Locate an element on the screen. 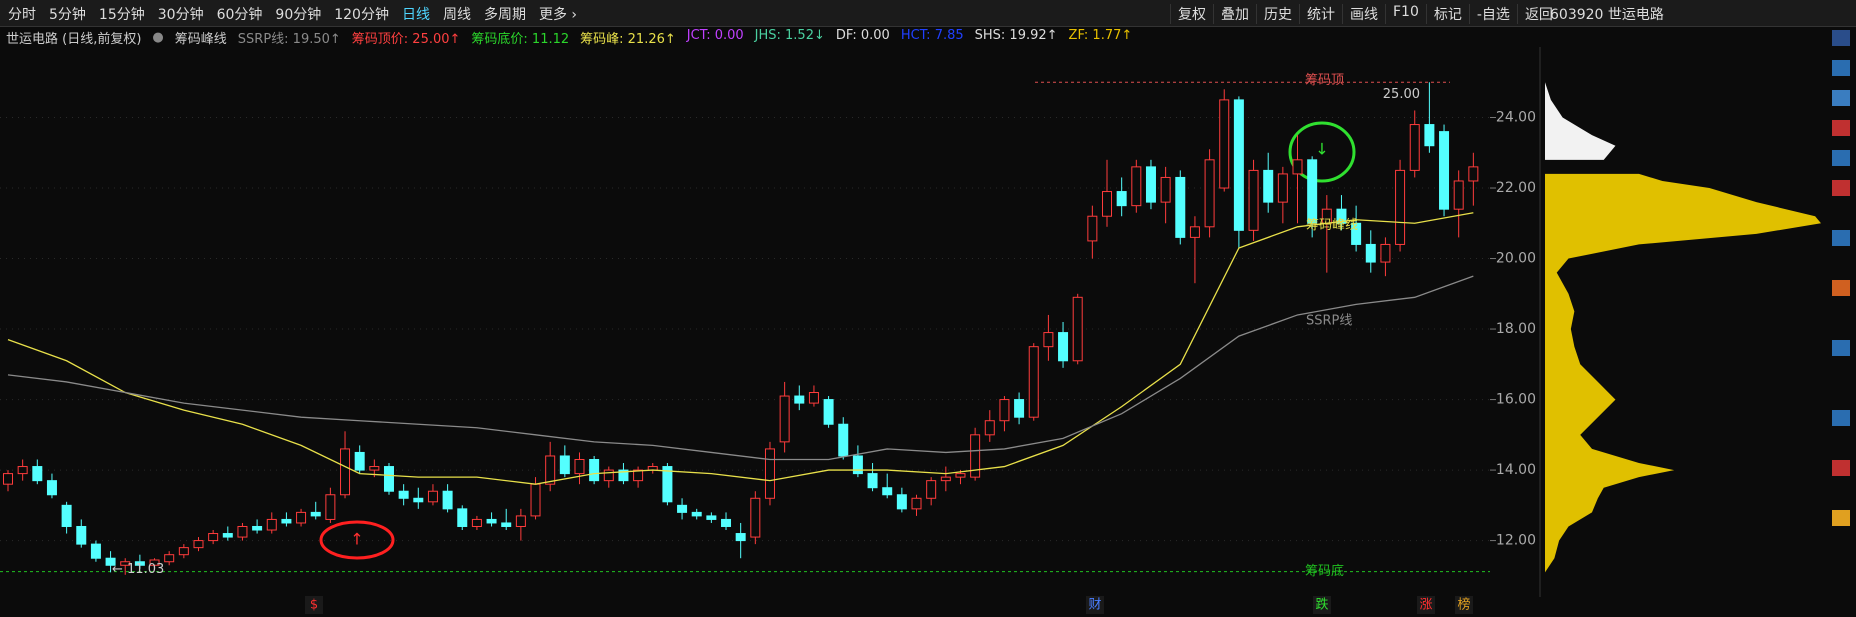 Image resolution: width=1856 pixels, height=617 pixels. indicator-value: SHS: 19.92↑ is located at coordinates (1016, 35).